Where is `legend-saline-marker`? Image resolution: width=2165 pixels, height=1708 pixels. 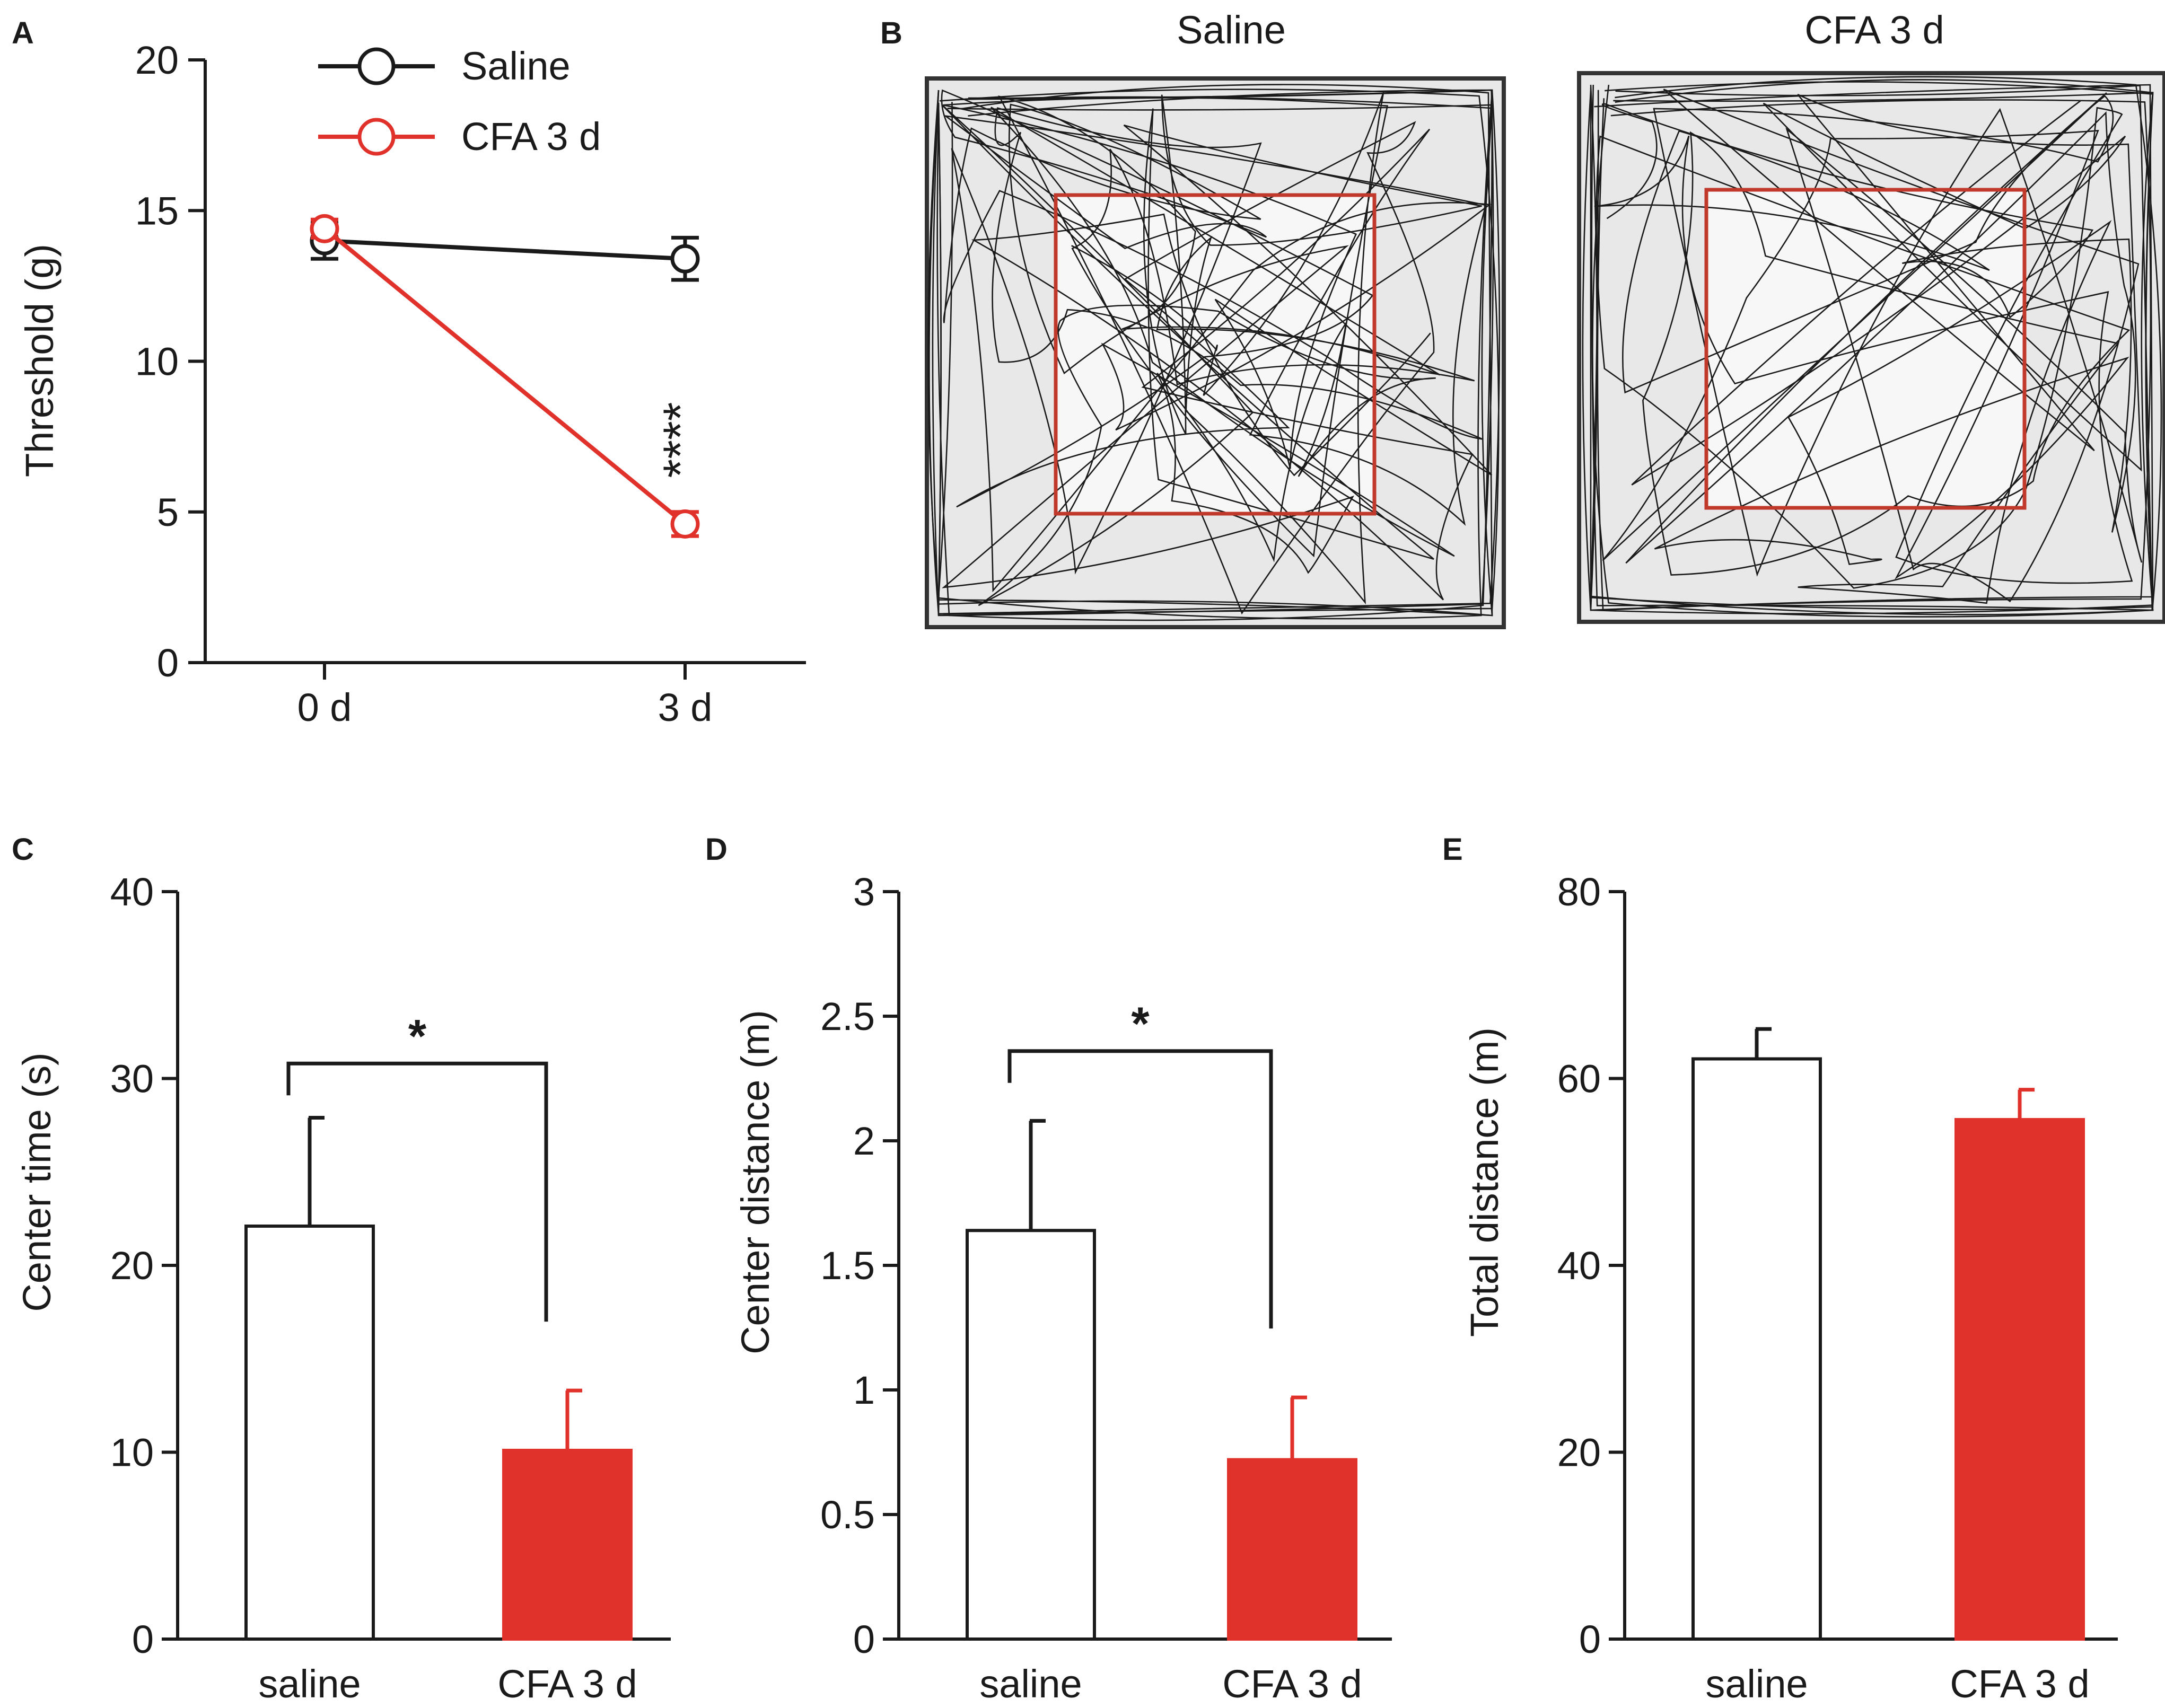
legend-saline-marker is located at coordinates (377, 66).